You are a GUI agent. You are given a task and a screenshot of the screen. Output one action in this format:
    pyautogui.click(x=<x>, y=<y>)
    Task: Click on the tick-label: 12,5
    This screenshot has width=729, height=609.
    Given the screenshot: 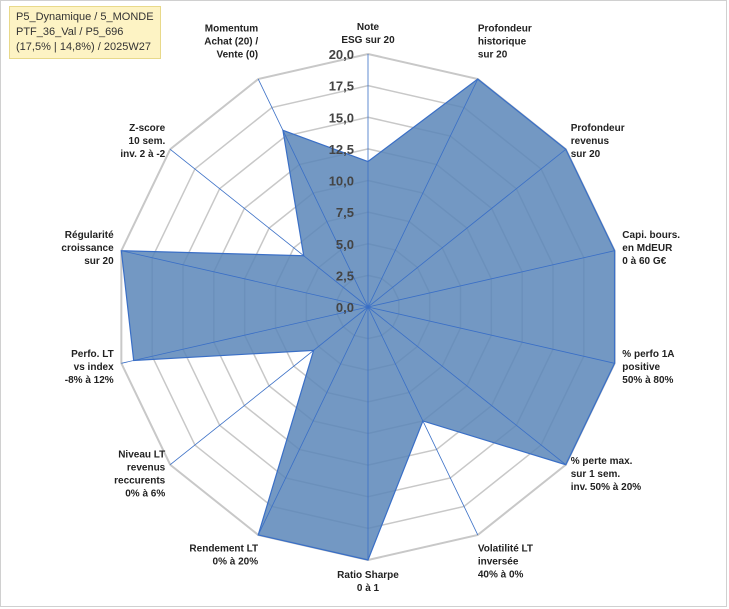 What is the action you would take?
    pyautogui.click(x=341, y=149)
    